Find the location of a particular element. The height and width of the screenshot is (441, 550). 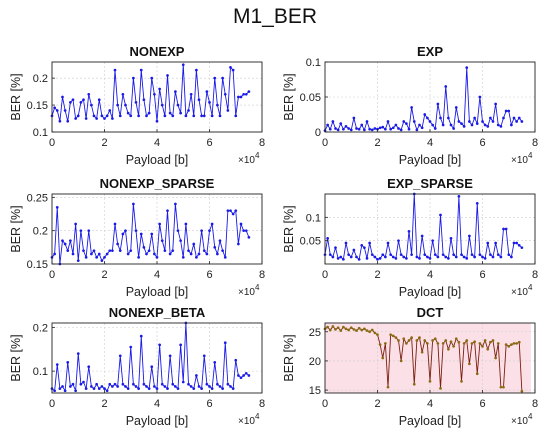

panel-4-y-tick-label-0: 0.05 is located at coordinates (310, 242).